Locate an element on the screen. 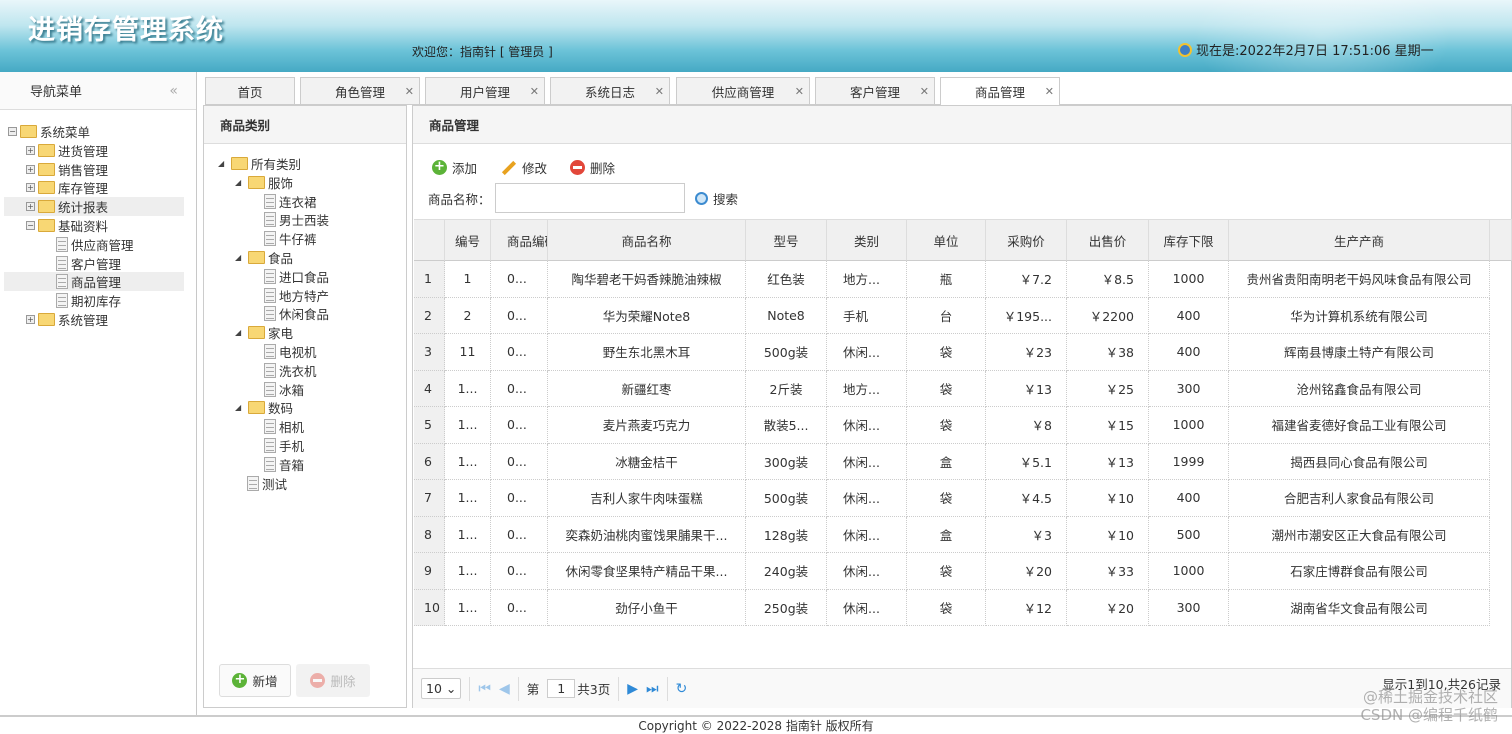 This screenshot has height=734, width=1512. watermark-line: CSDN @编程千纸鹤 is located at coordinates (1429, 715).